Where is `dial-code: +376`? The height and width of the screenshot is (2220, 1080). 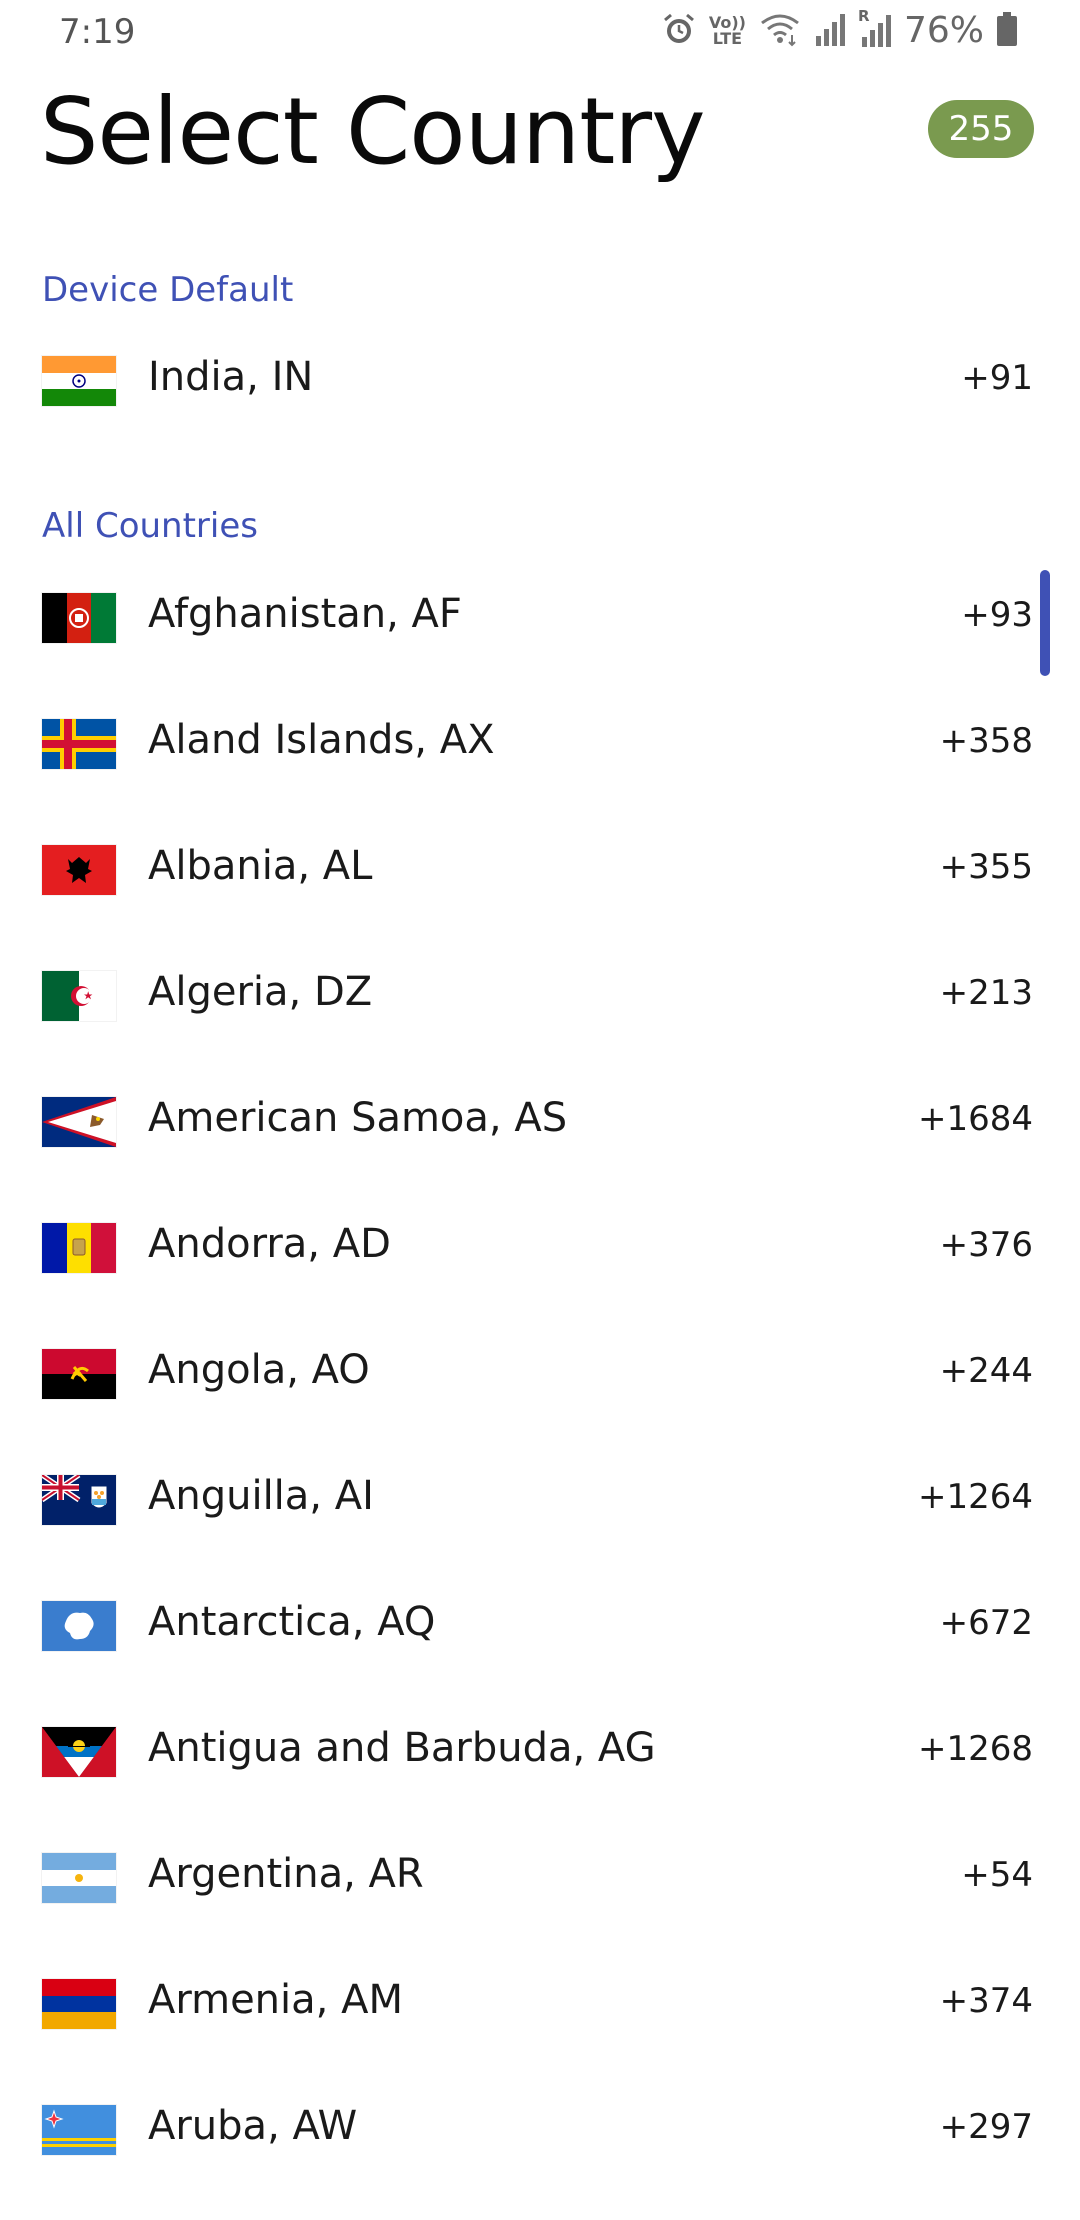 dial-code: +376 is located at coordinates (986, 1245).